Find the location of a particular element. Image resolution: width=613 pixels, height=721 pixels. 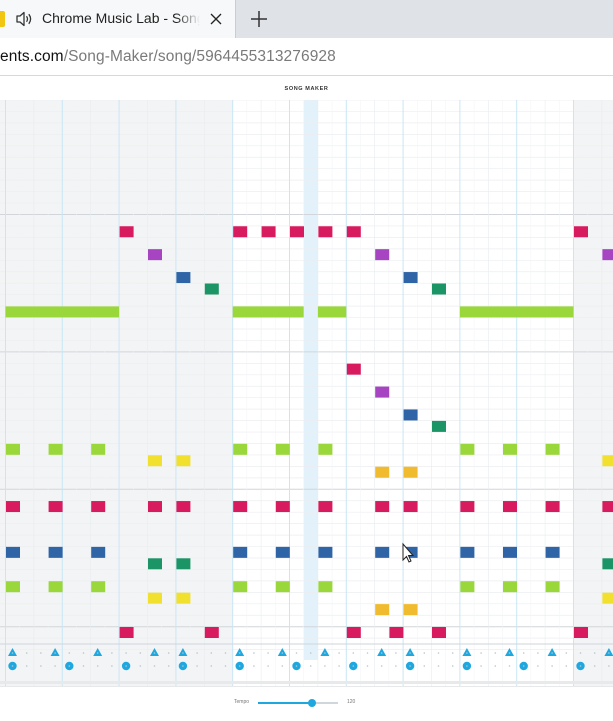

tempo-slider-thumb is located at coordinates (312, 703).